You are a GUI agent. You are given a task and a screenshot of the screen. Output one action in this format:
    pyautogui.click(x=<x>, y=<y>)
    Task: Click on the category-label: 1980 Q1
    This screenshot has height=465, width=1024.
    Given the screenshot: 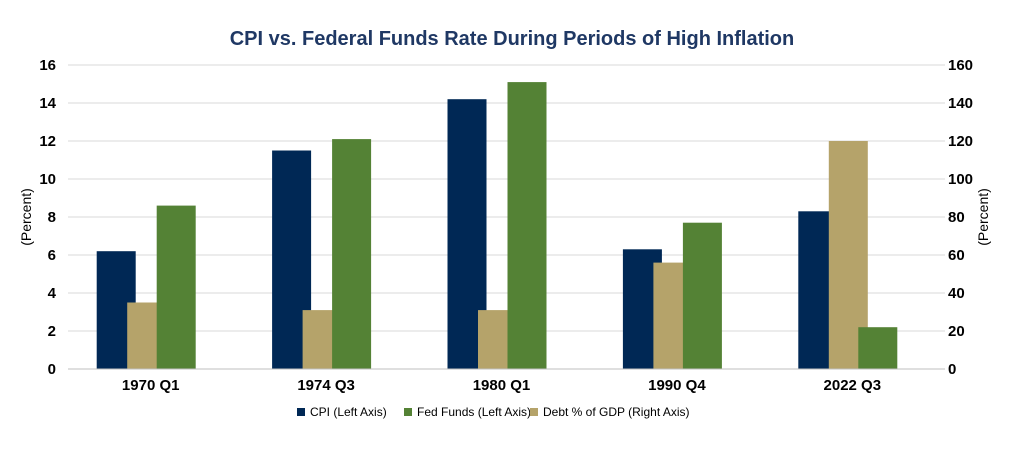 What is the action you would take?
    pyautogui.click(x=502, y=385)
    